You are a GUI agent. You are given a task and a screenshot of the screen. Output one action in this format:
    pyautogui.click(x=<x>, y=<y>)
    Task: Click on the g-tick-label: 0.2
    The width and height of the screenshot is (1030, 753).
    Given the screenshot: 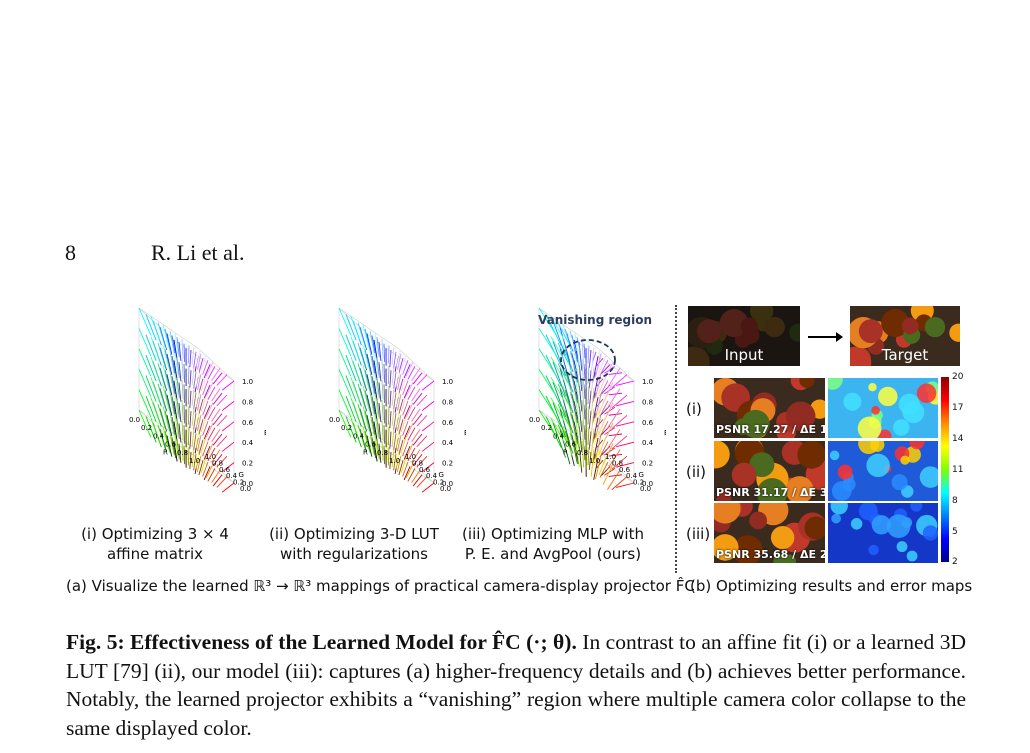 What is the action you would take?
    pyautogui.click(x=238, y=483)
    